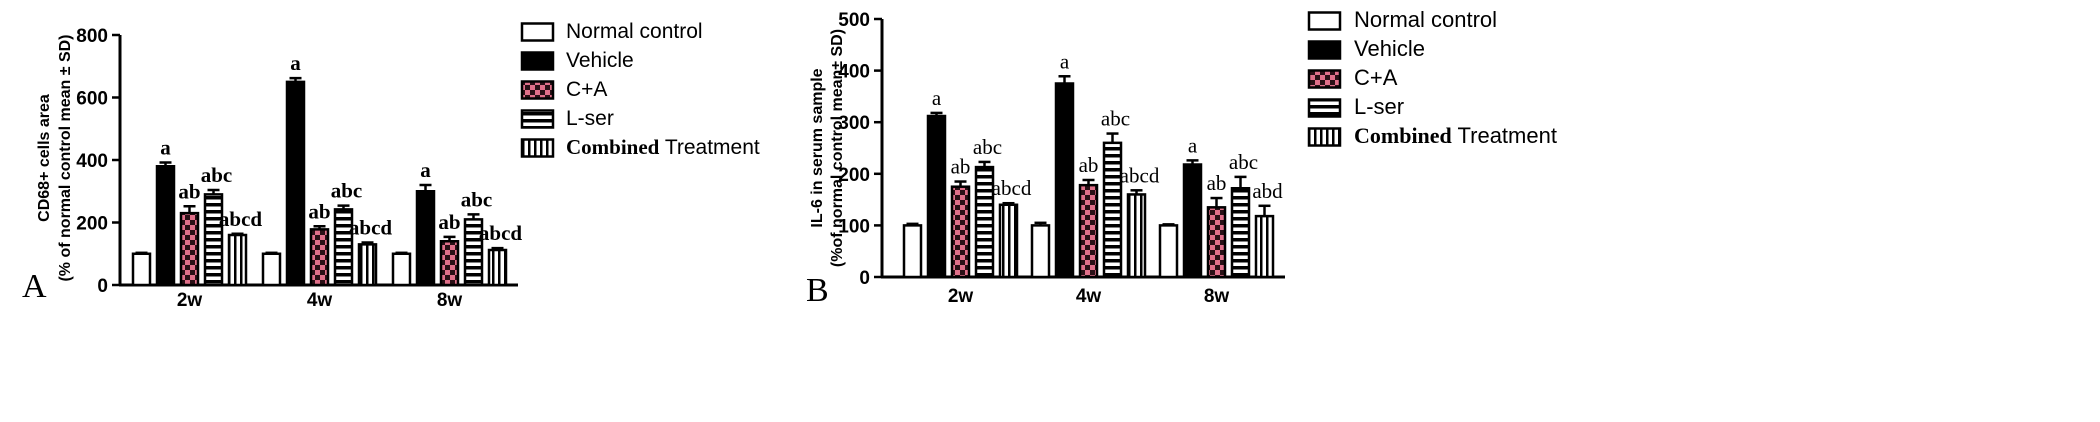 The height and width of the screenshot is (422, 2100). I want to click on y-axis-label-units: (%of normal control mean± SD), so click(837, 148).